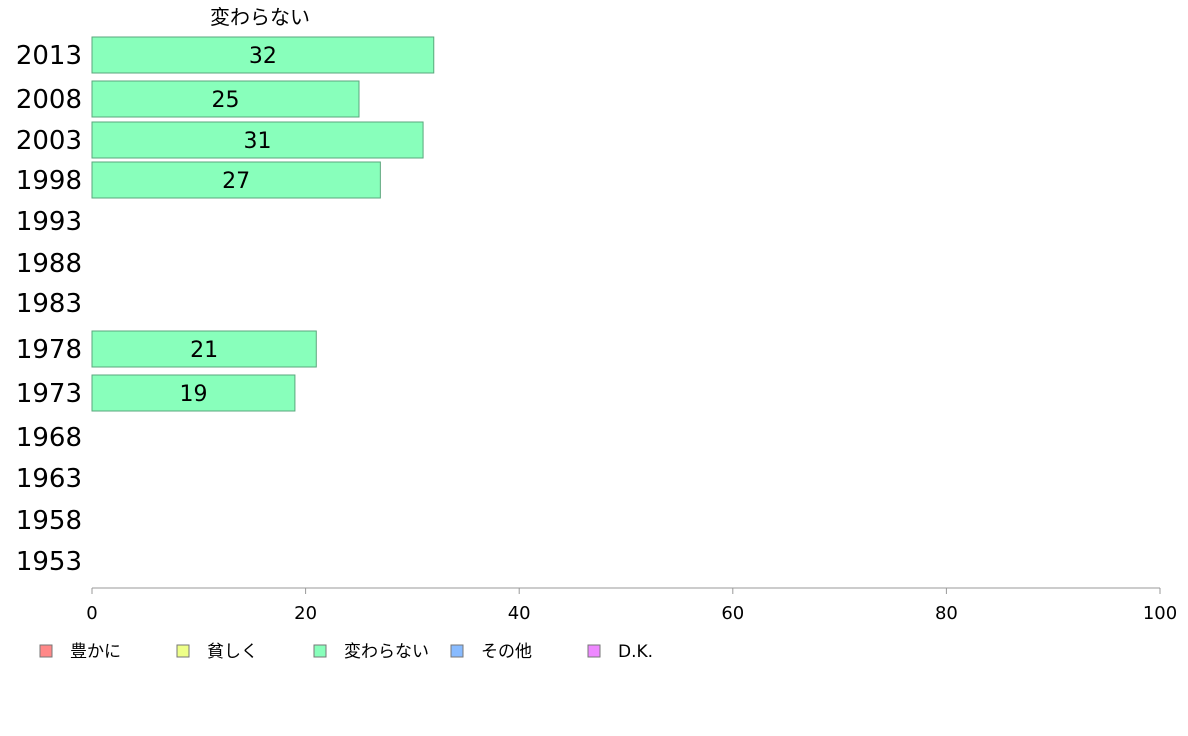  I want to click on x-tick-label-100: 100, so click(1160, 613).